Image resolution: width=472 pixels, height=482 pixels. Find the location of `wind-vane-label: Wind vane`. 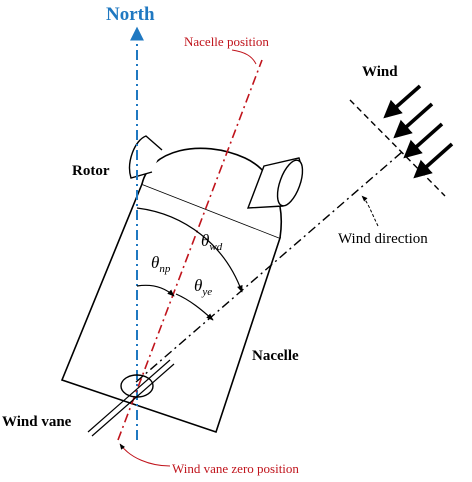

wind-vane-label: Wind vane is located at coordinates (37, 422).